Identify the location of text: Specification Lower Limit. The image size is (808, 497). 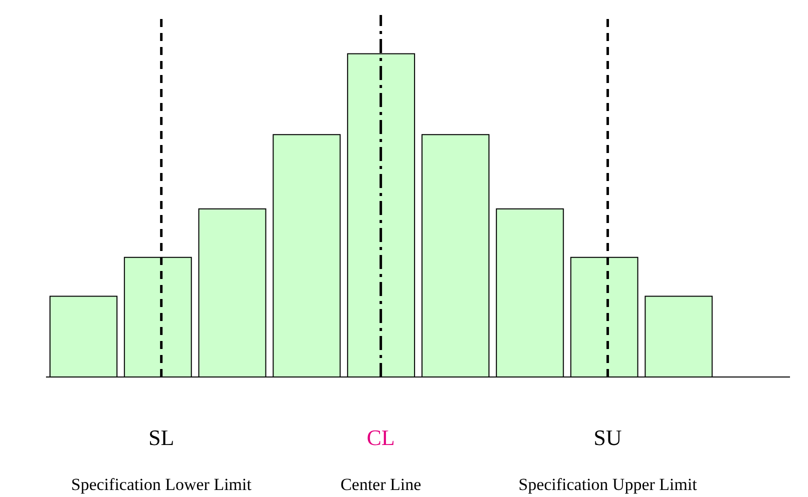
(161, 484).